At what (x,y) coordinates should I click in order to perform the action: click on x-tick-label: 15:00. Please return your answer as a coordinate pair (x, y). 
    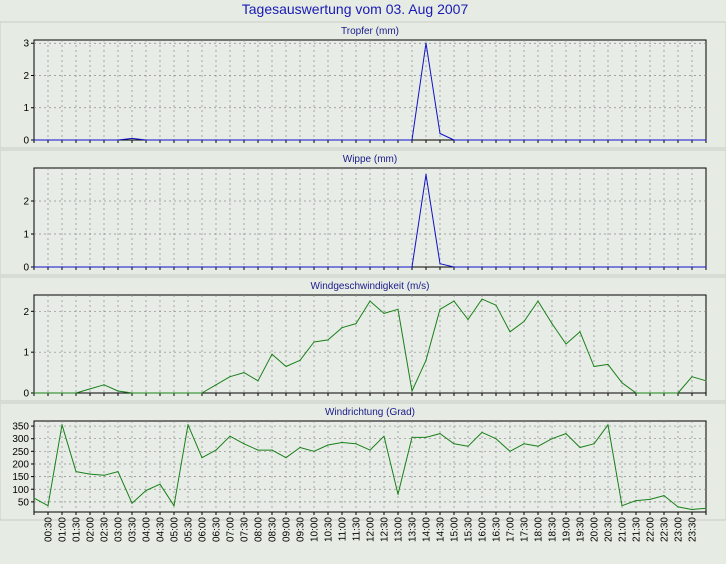
    Looking at the image, I should click on (455, 529).